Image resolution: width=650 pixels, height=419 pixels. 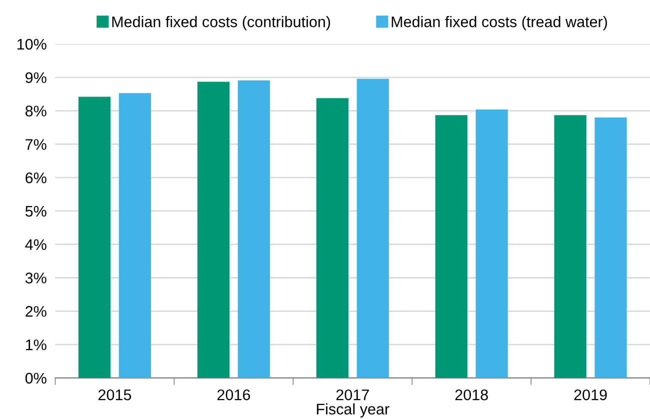 I want to click on x-tick-label: 2017, so click(x=352, y=394).